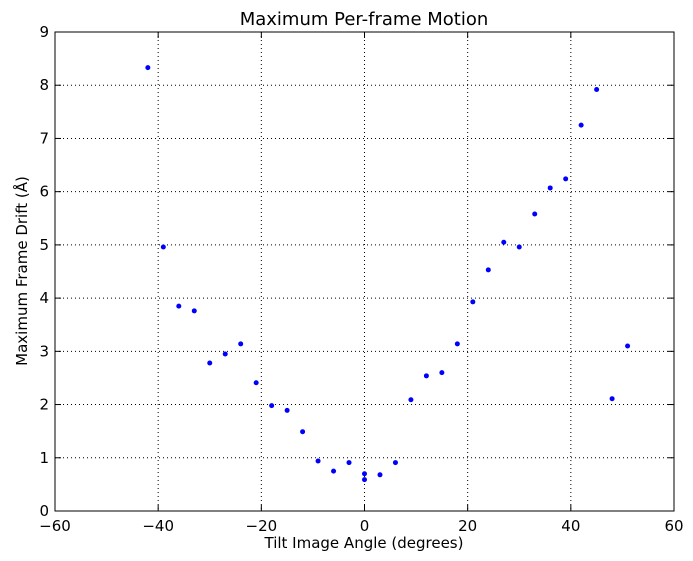 The width and height of the screenshot is (693, 561). I want to click on x-tick-label: −60, so click(55, 526).